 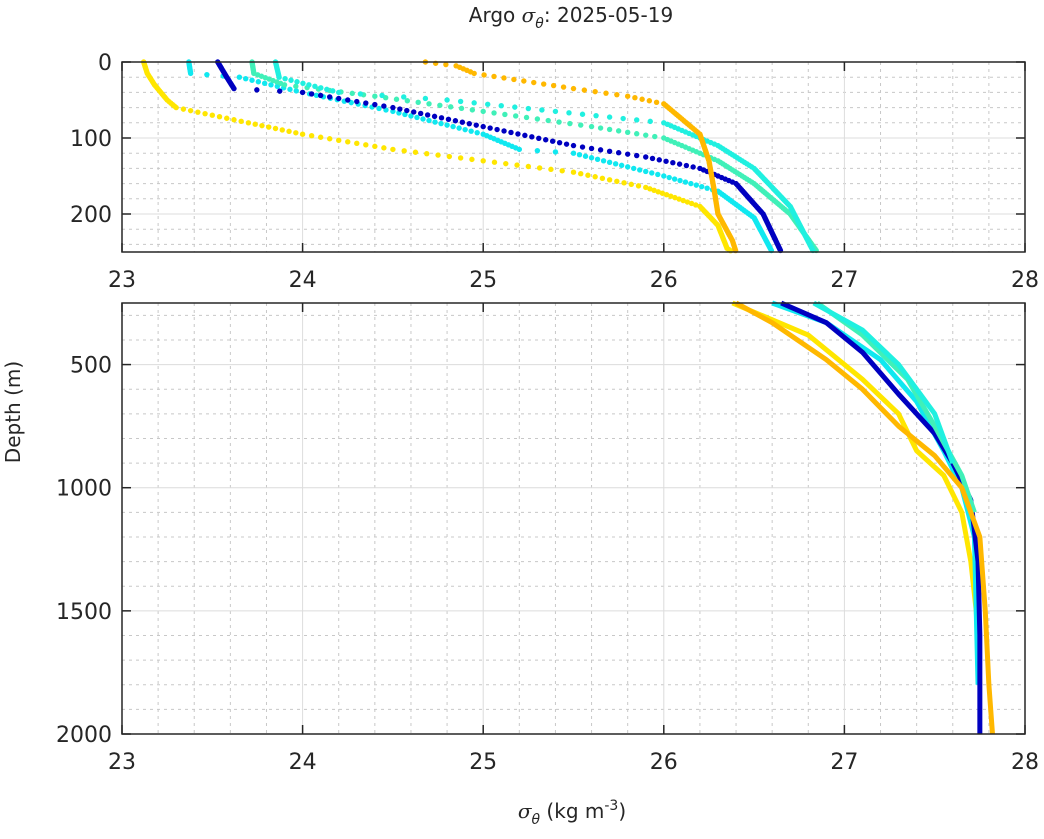 What do you see at coordinates (1025, 762) in the screenshot?
I see `x-tick-label: 28` at bounding box center [1025, 762].